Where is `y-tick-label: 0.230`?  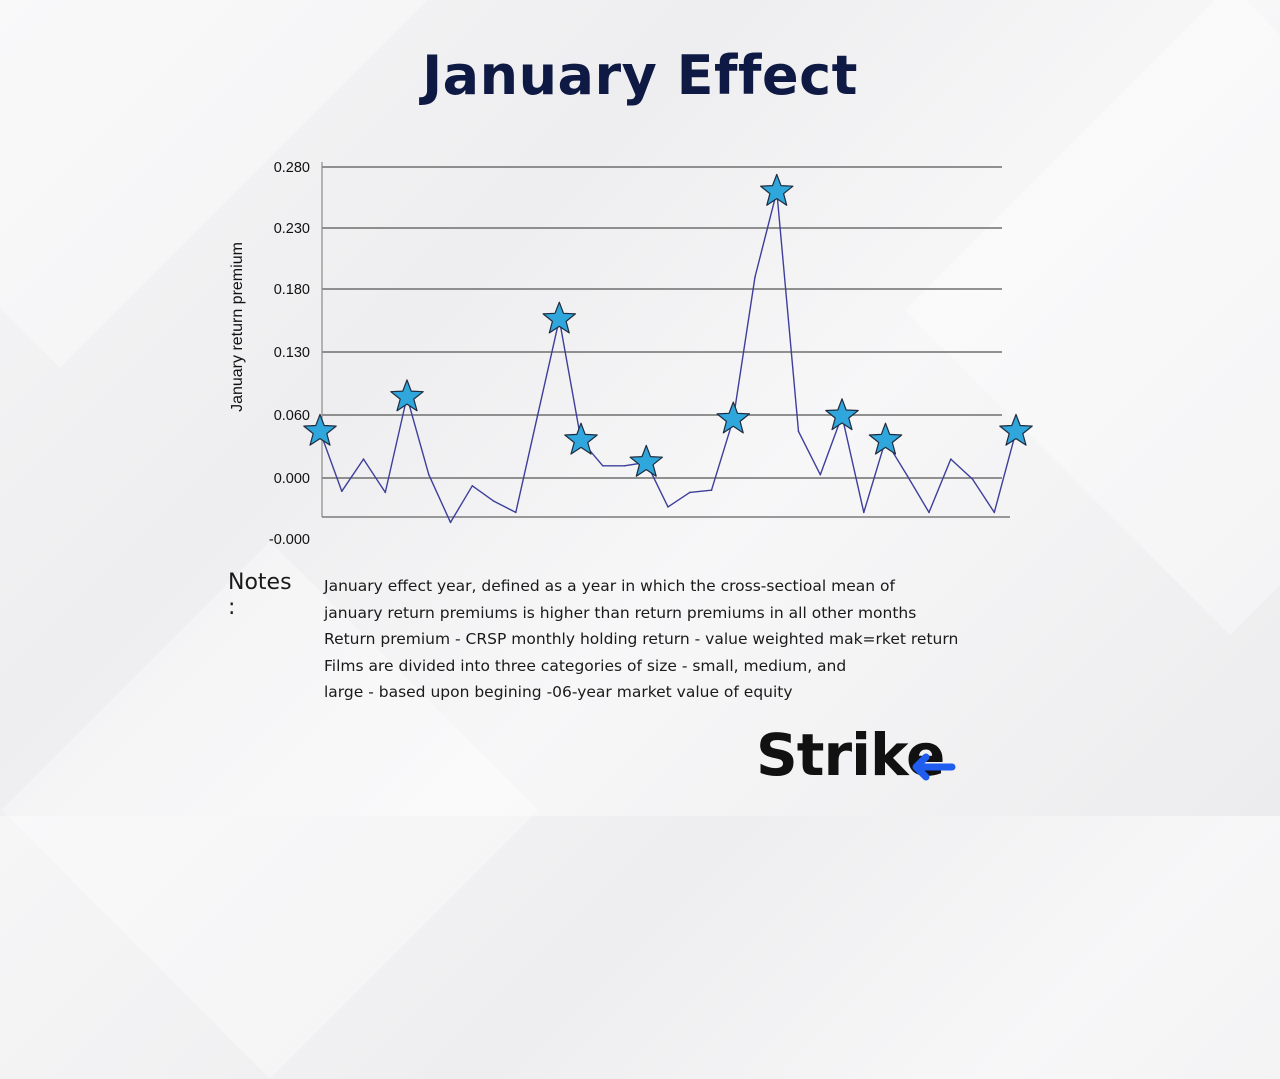
y-tick-label: 0.230 is located at coordinates (292, 229).